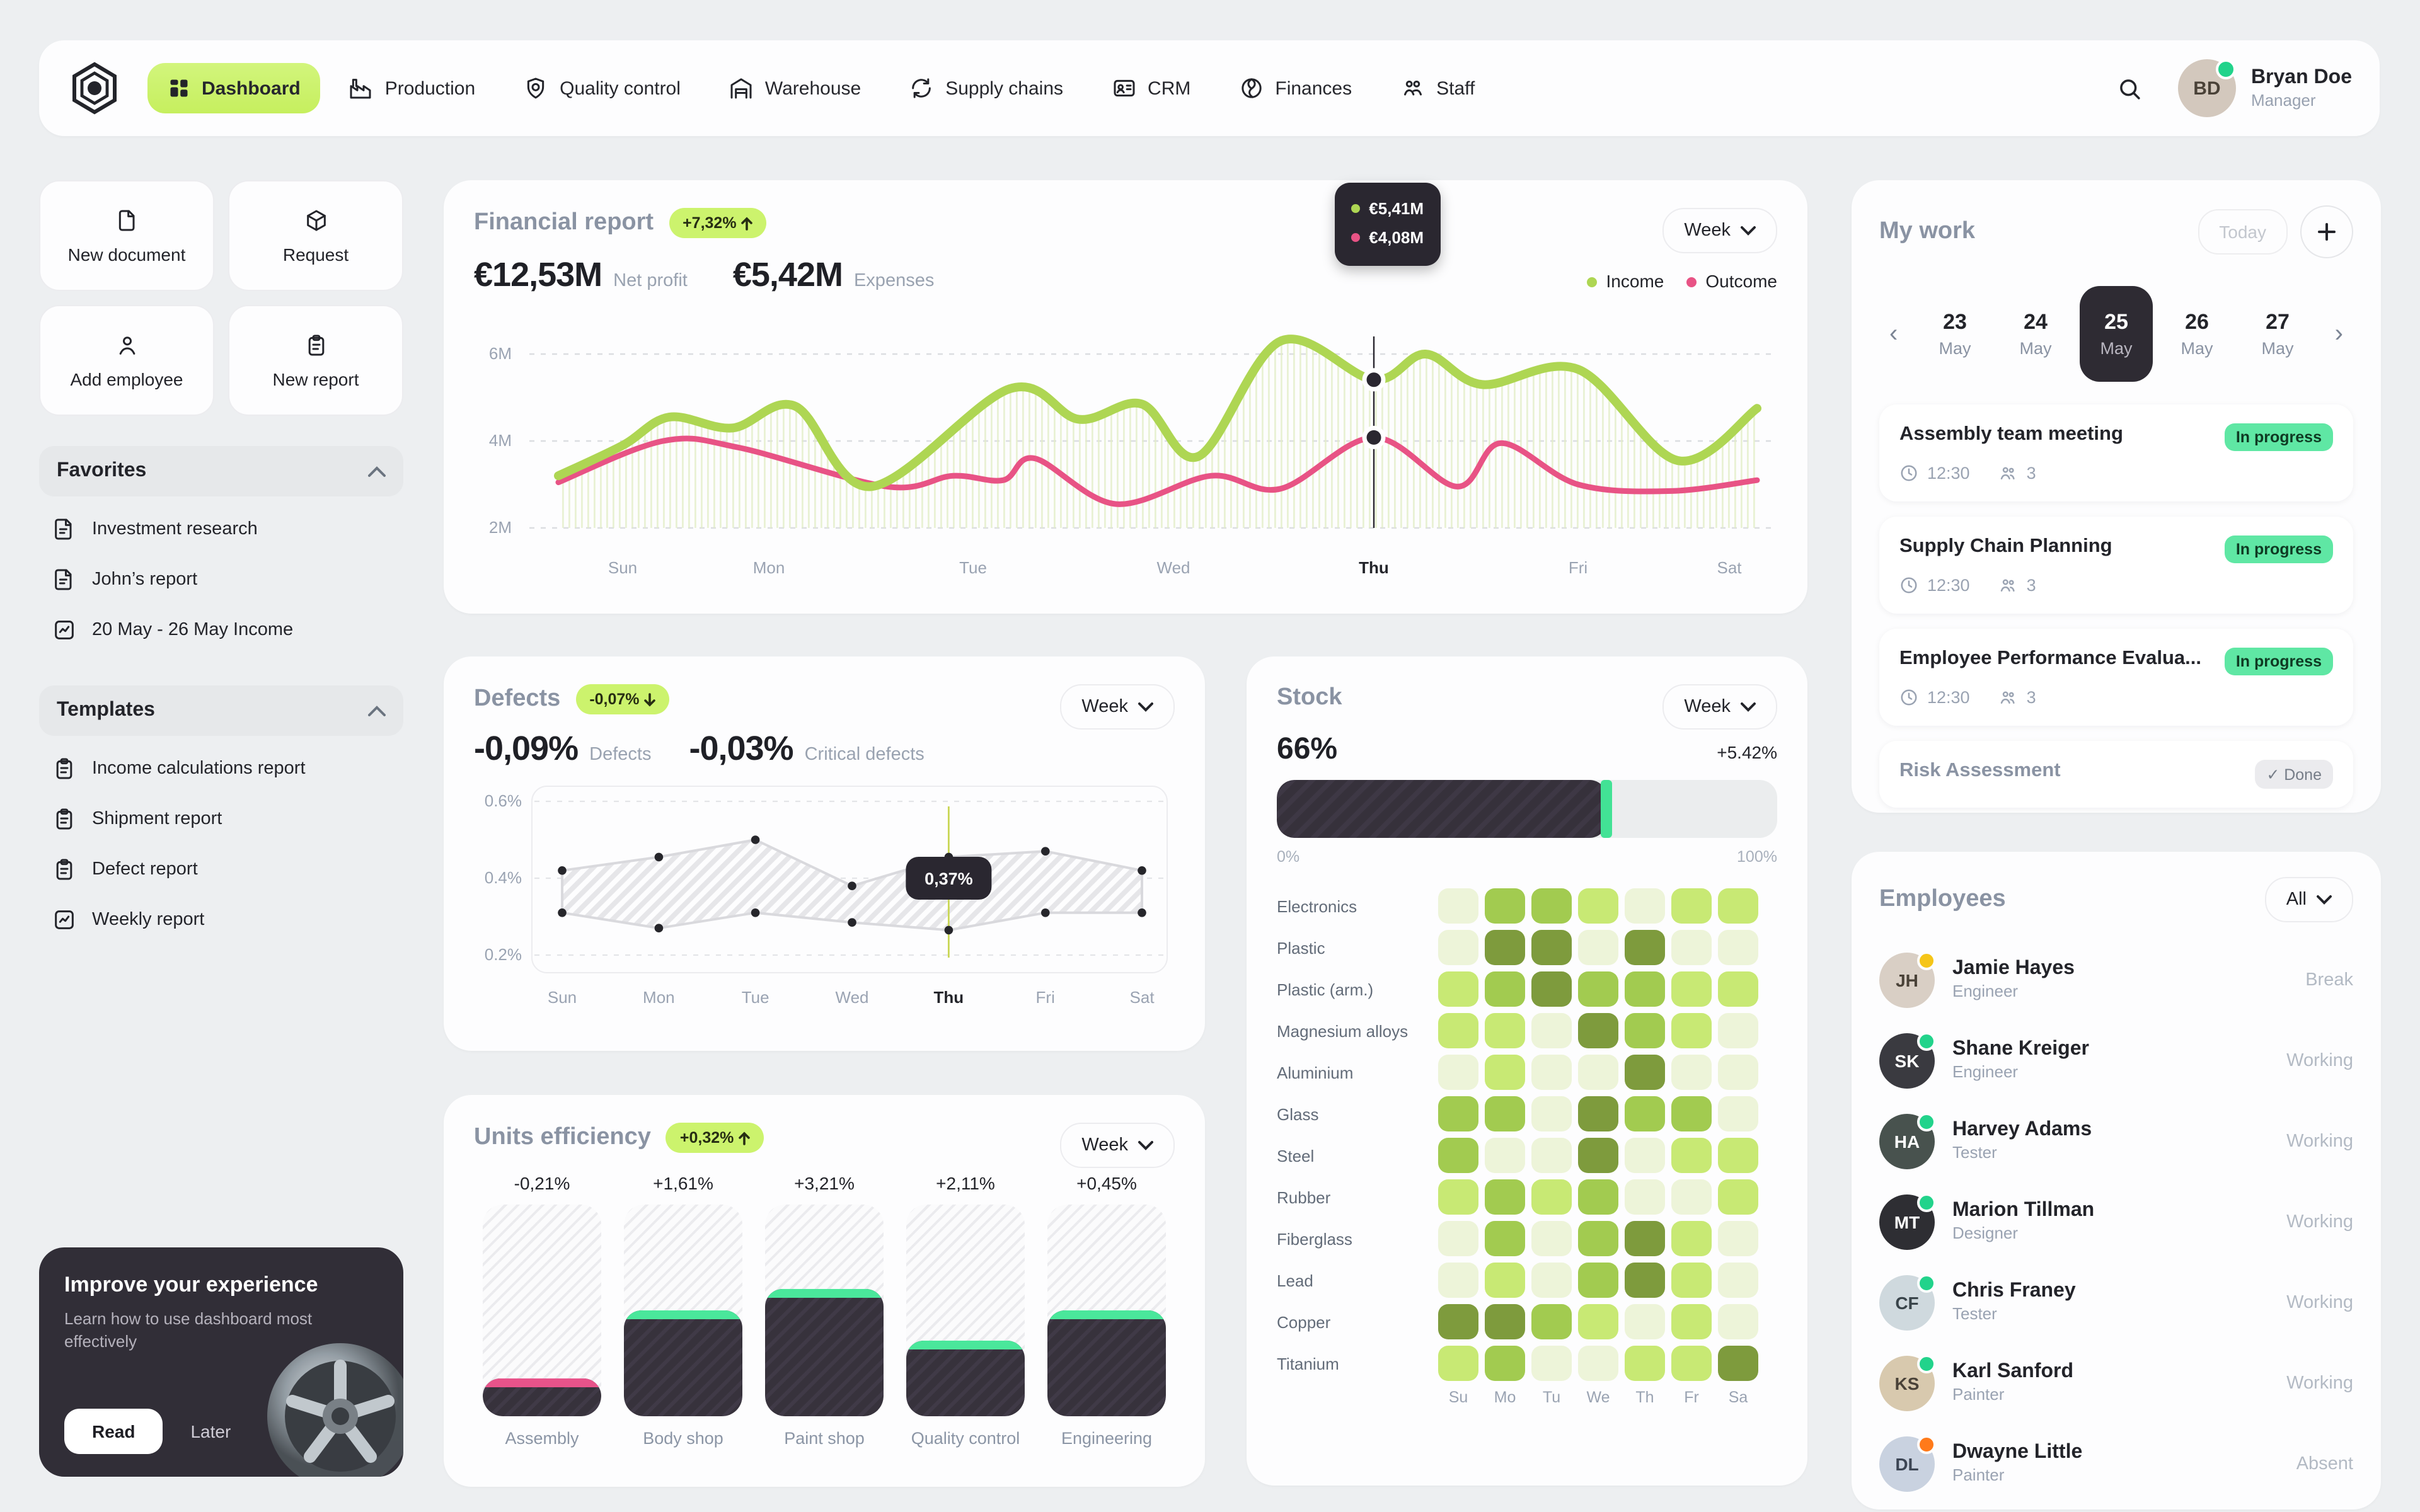  What do you see at coordinates (377, 710) in the screenshot?
I see `chevron-up-icon` at bounding box center [377, 710].